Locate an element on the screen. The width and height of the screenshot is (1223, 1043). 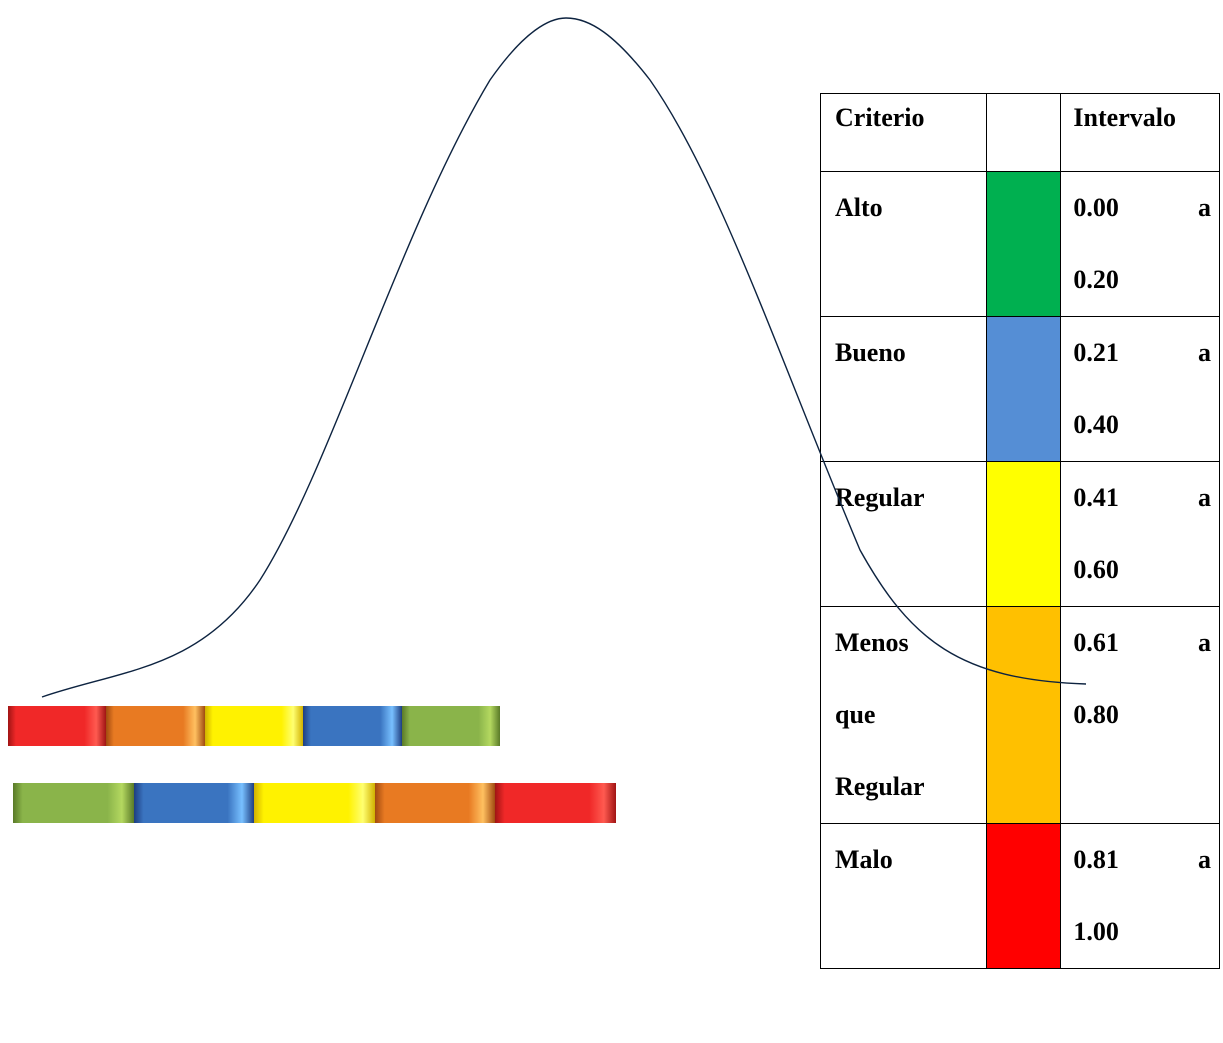
interval-to: 0.40 is located at coordinates (1096, 424).